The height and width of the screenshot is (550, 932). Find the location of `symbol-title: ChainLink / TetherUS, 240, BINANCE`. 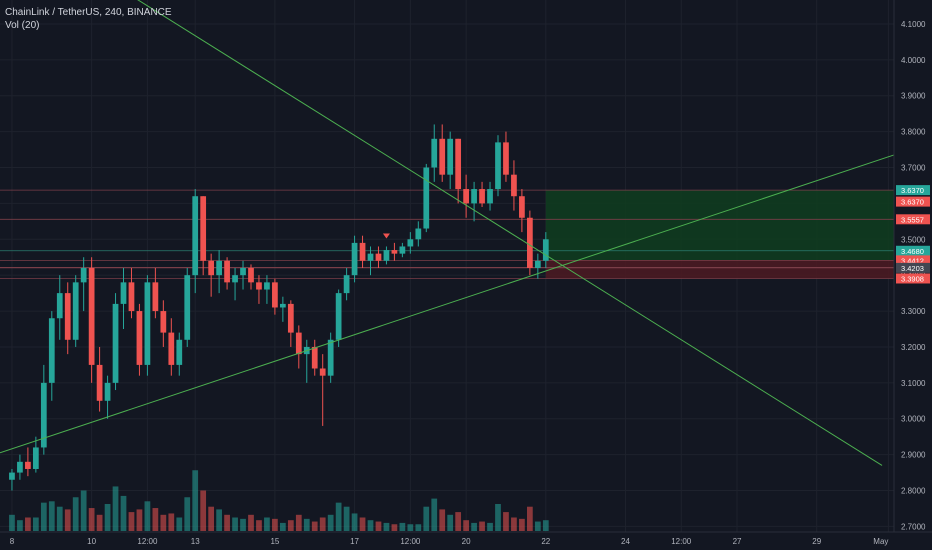

symbol-title: ChainLink / TetherUS, 240, BINANCE is located at coordinates (88, 12).